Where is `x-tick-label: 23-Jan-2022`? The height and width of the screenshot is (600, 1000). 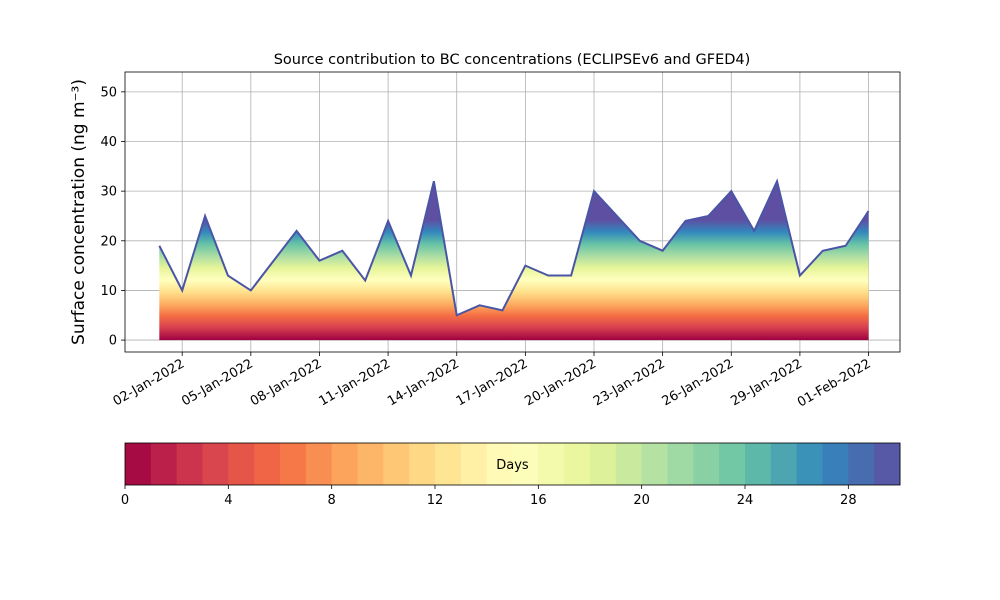 x-tick-label: 23-Jan-2022 is located at coordinates (629, 382).